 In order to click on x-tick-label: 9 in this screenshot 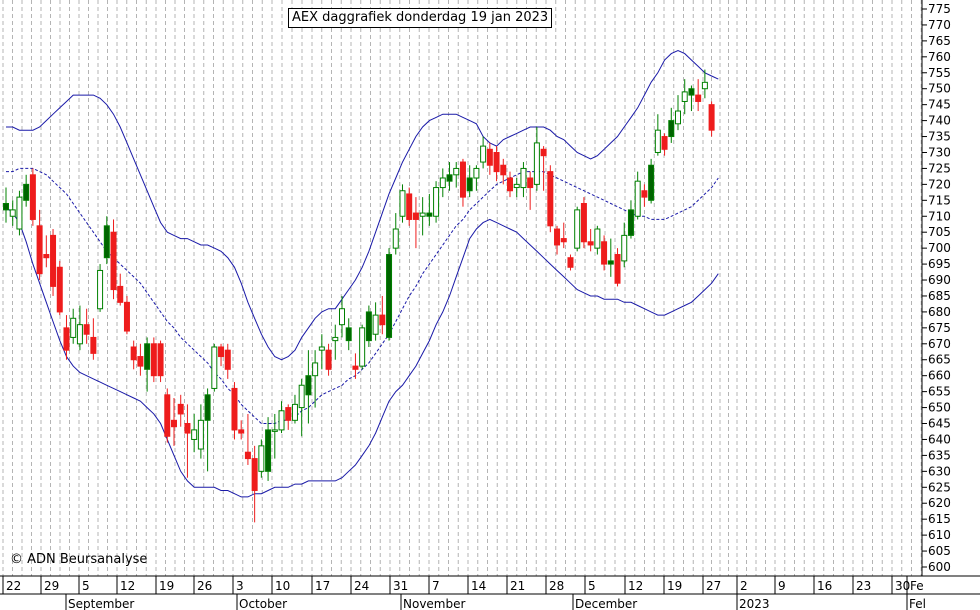, I will do `click(782, 586)`.